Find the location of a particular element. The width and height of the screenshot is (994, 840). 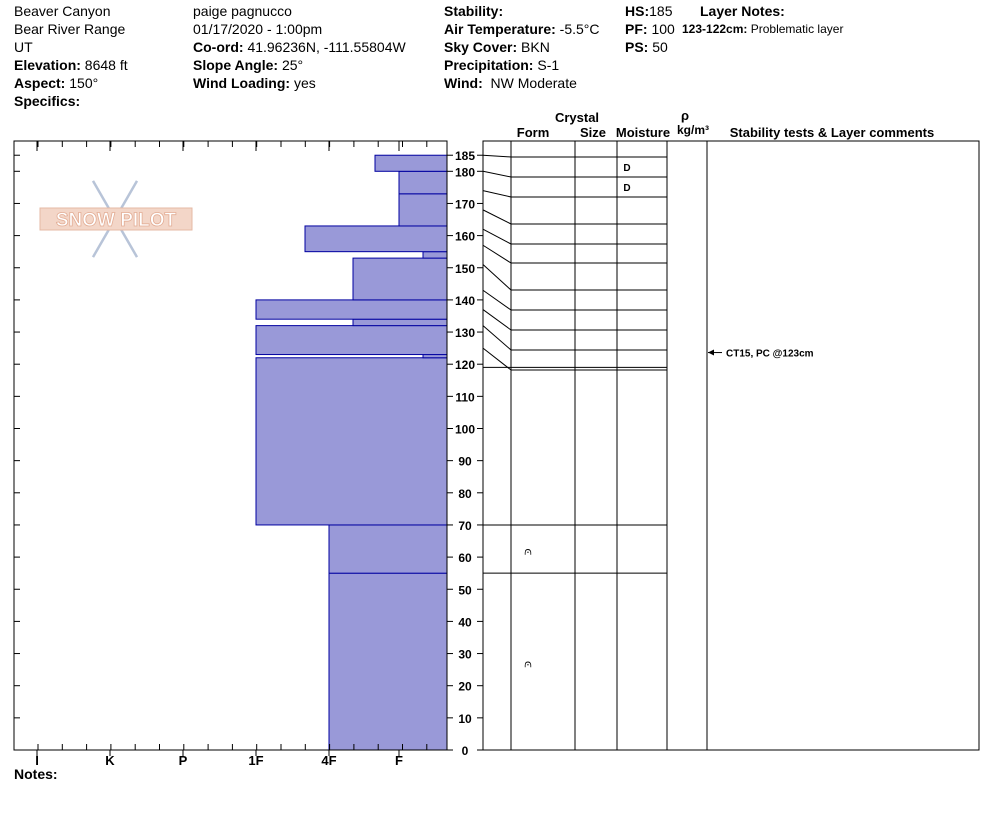

pf-row: PF: 100 is located at coordinates (650, 29).